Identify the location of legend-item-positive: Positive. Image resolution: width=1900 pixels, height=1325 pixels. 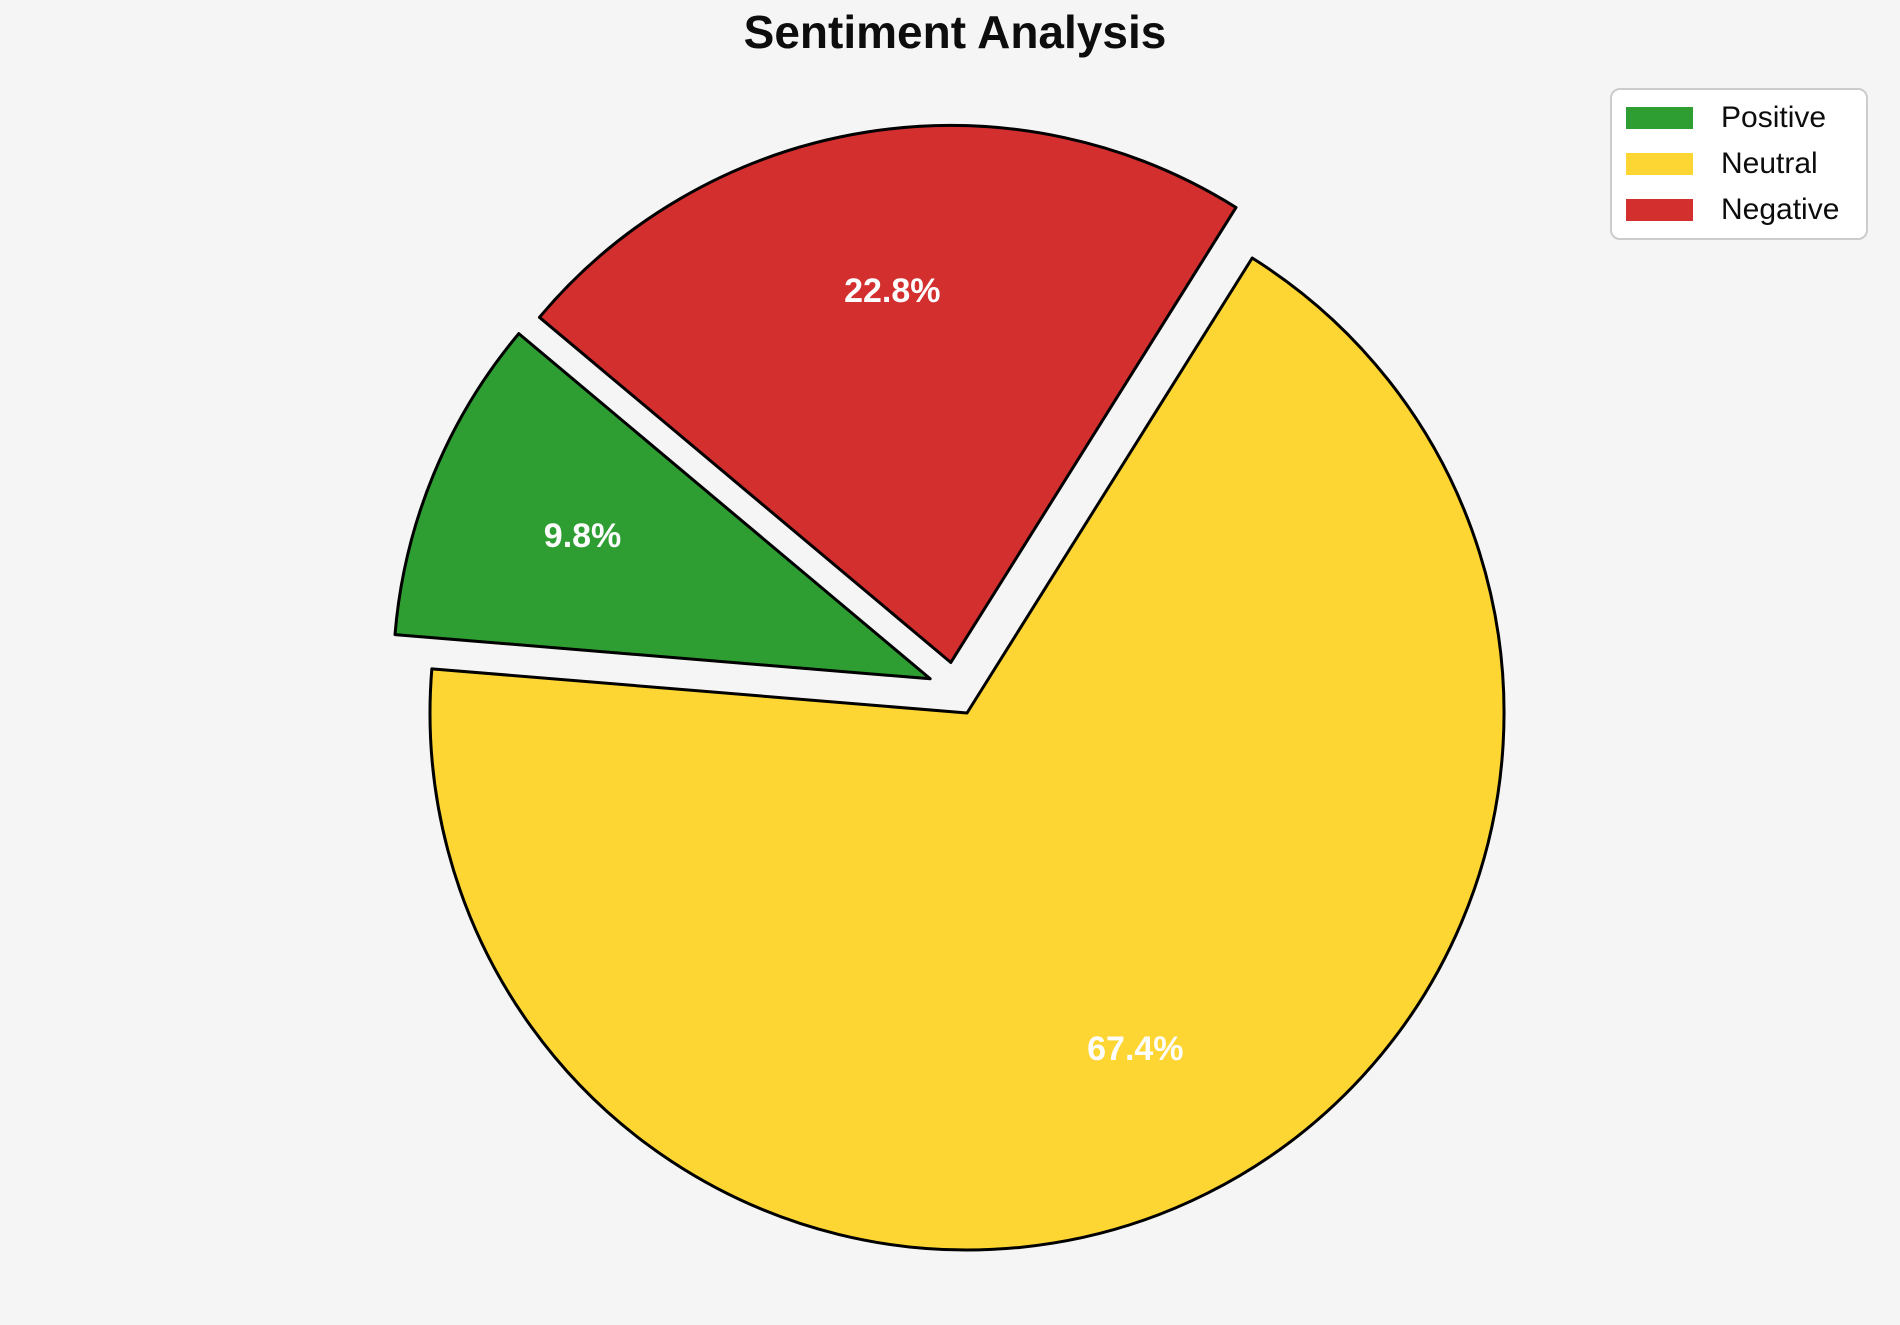
(1739, 118).